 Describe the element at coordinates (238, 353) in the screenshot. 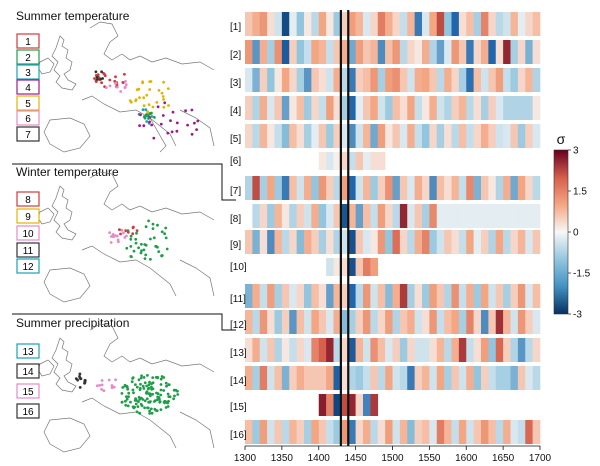

I see `row-label-13: [13]` at that location.